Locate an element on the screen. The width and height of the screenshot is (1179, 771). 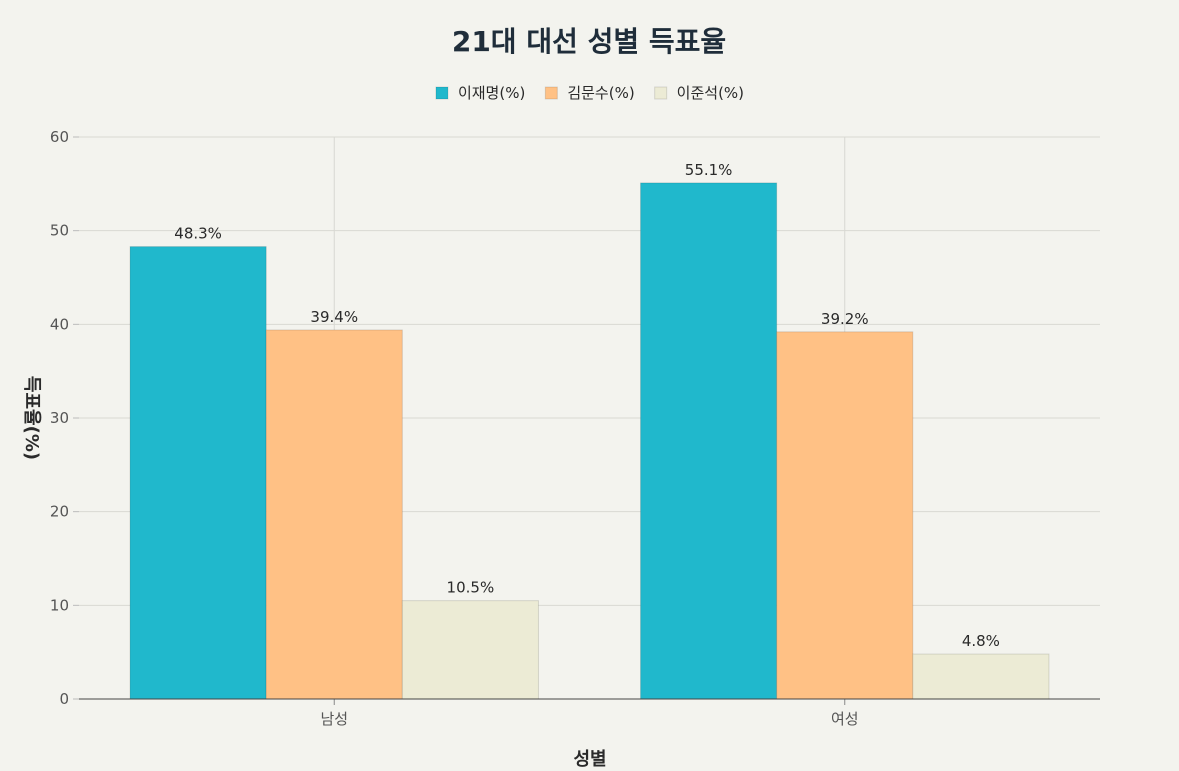
x-axis-categories: 남성 여성 is located at coordinates (589, 713).